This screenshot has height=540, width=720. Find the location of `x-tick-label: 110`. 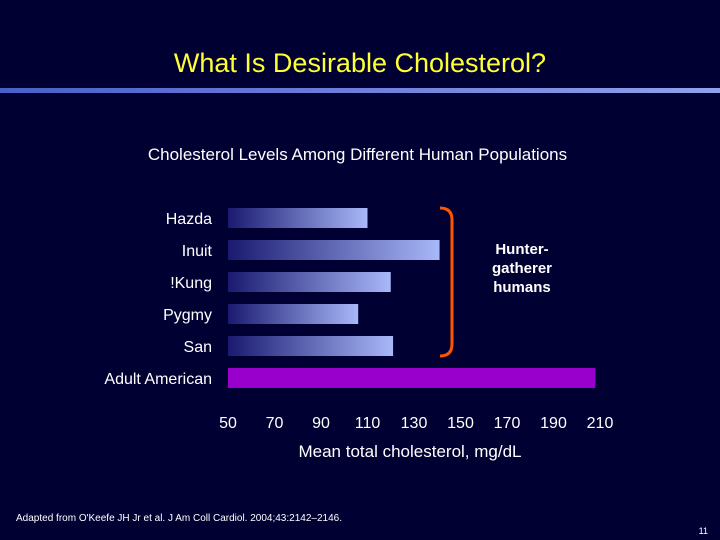

x-tick-label: 110 is located at coordinates (368, 423).